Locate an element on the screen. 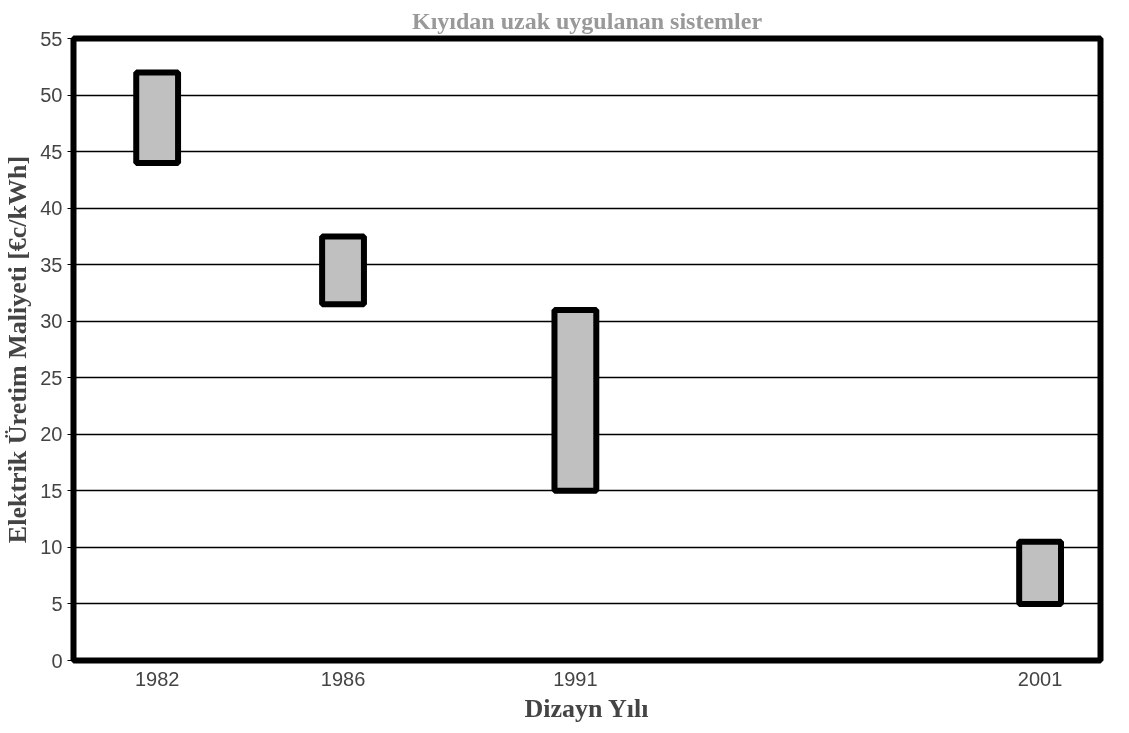 This screenshot has height=733, width=1129. x-tick-label: 2001 is located at coordinates (1040, 678).